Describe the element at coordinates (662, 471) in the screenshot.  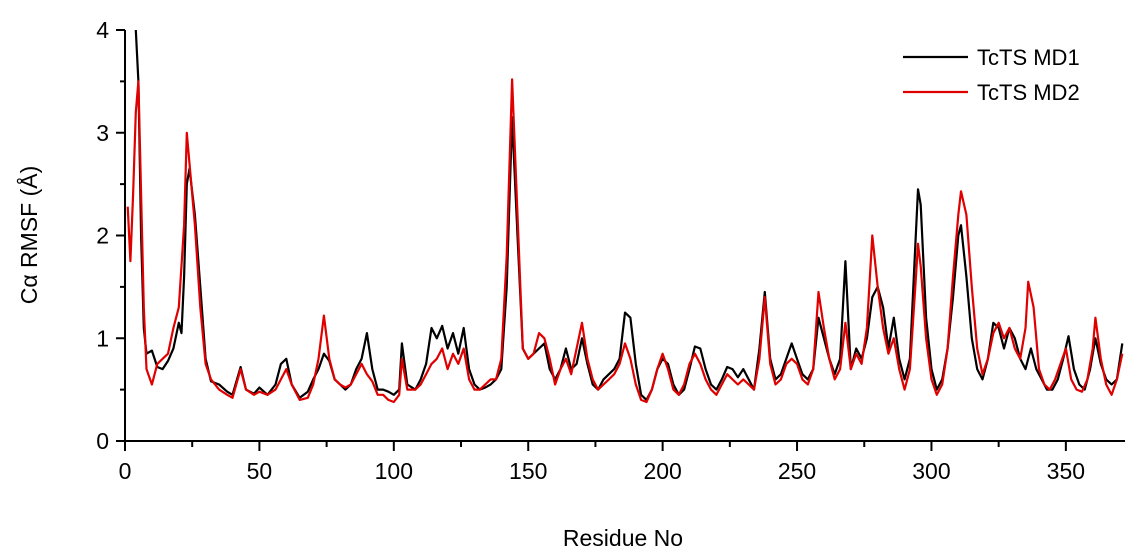
I see `x-tick-label: 200` at that location.